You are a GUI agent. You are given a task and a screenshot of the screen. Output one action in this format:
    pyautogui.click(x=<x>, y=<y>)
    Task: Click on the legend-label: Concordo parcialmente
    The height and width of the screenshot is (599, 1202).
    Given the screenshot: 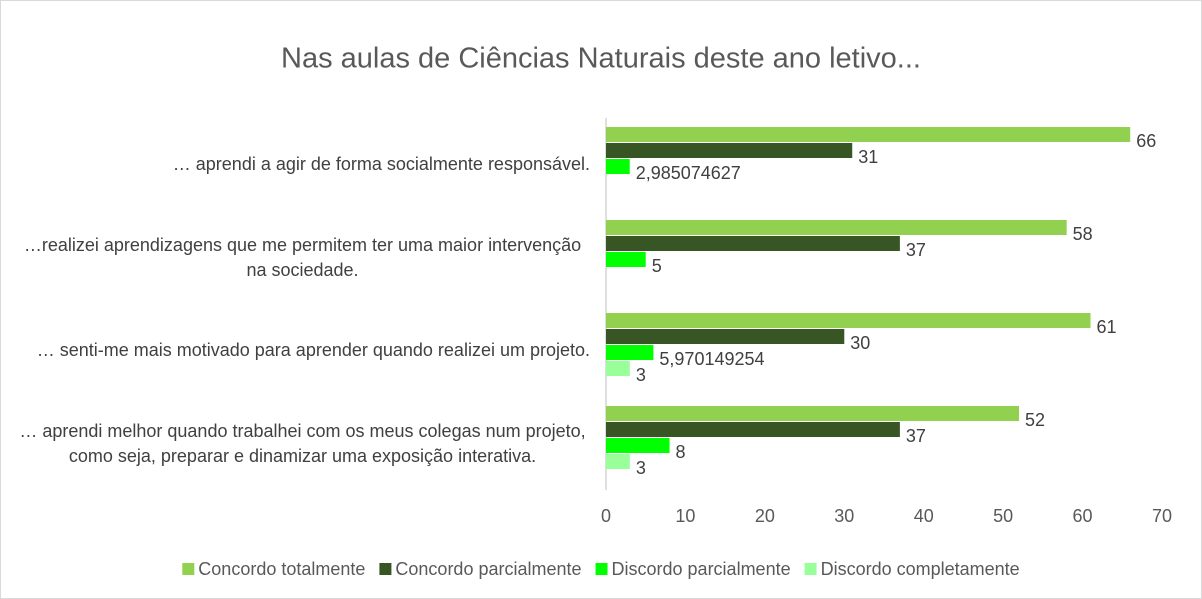 What is the action you would take?
    pyautogui.click(x=488, y=569)
    